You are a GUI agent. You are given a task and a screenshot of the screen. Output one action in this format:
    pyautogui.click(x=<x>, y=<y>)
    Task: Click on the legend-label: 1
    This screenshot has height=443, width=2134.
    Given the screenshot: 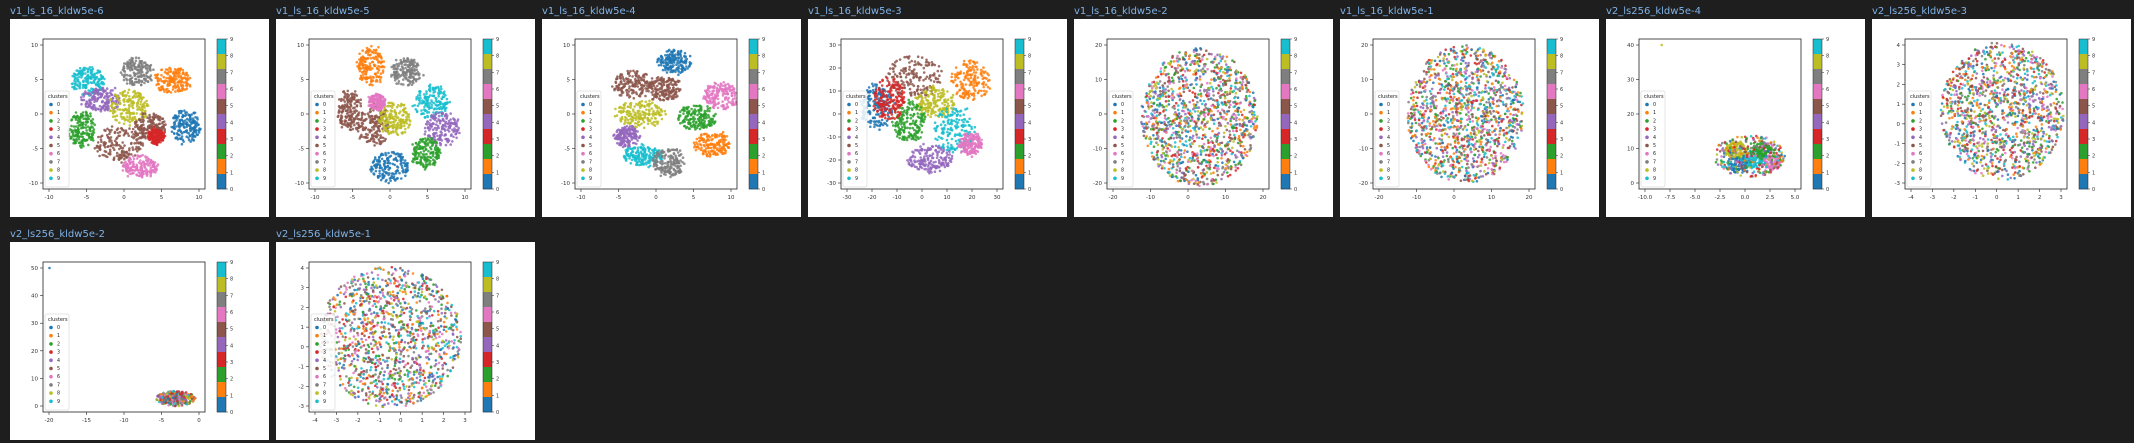 What is the action you would take?
    pyautogui.click(x=58, y=113)
    